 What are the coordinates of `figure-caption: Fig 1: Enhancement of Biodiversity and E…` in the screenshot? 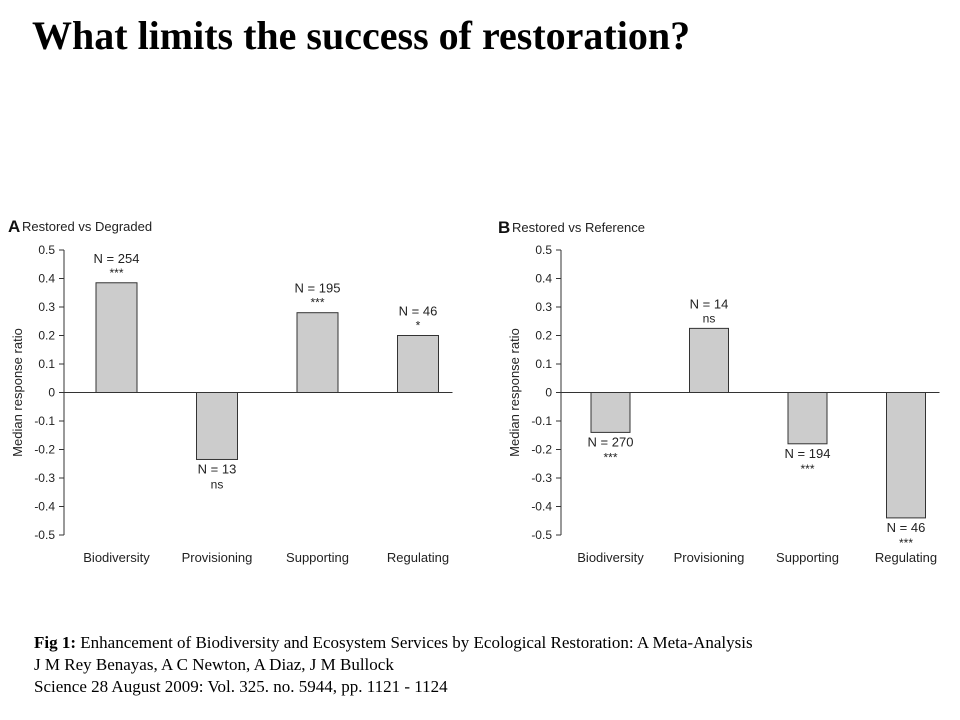 It's located at (393, 665).